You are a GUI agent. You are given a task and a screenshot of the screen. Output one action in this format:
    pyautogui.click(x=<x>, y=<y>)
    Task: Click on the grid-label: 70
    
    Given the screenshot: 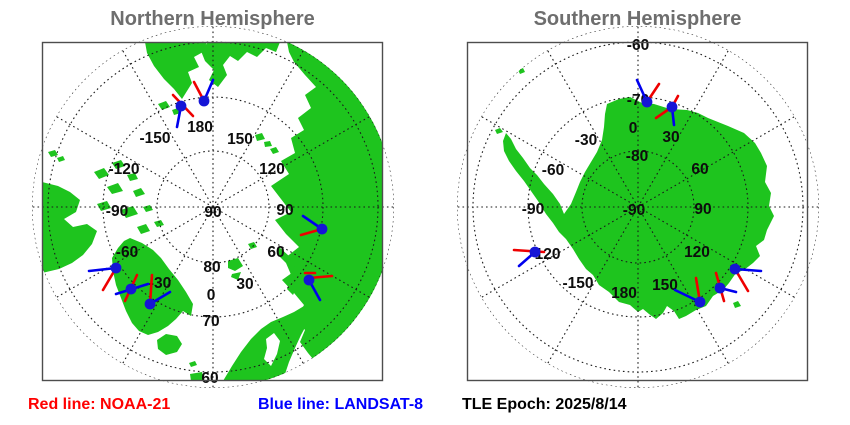 What is the action you would take?
    pyautogui.click(x=210, y=321)
    